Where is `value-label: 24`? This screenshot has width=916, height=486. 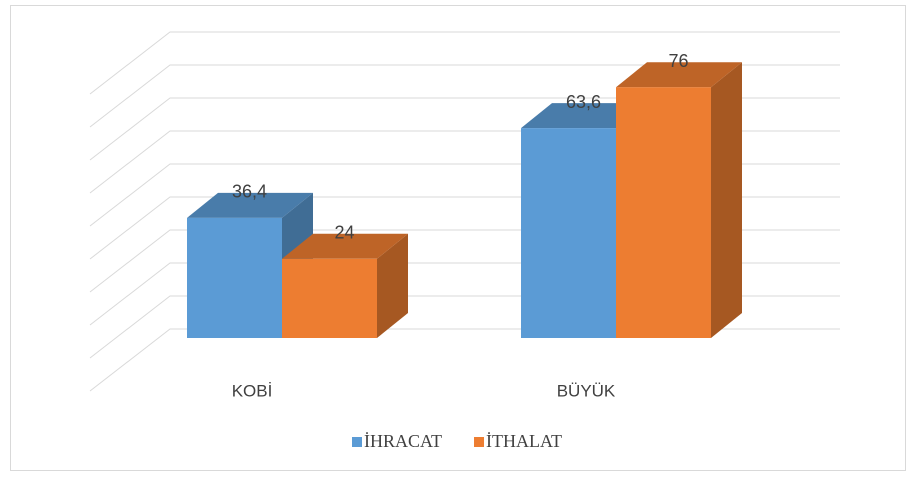 value-label: 24 is located at coordinates (344, 233).